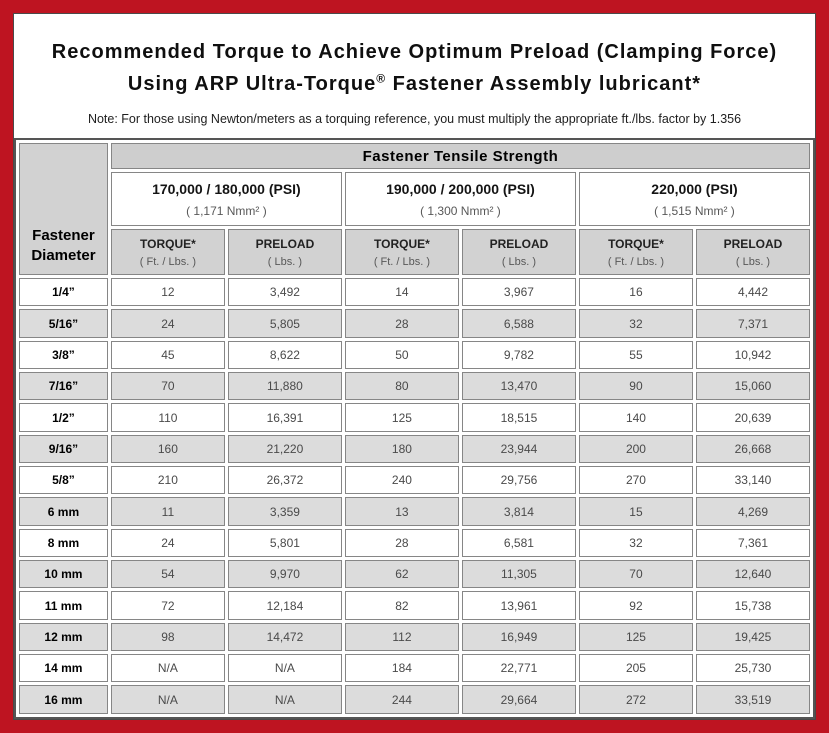 This screenshot has height=733, width=829. What do you see at coordinates (63, 511) in the screenshot?
I see `fastener-diameter-cell: 6 mm` at bounding box center [63, 511].